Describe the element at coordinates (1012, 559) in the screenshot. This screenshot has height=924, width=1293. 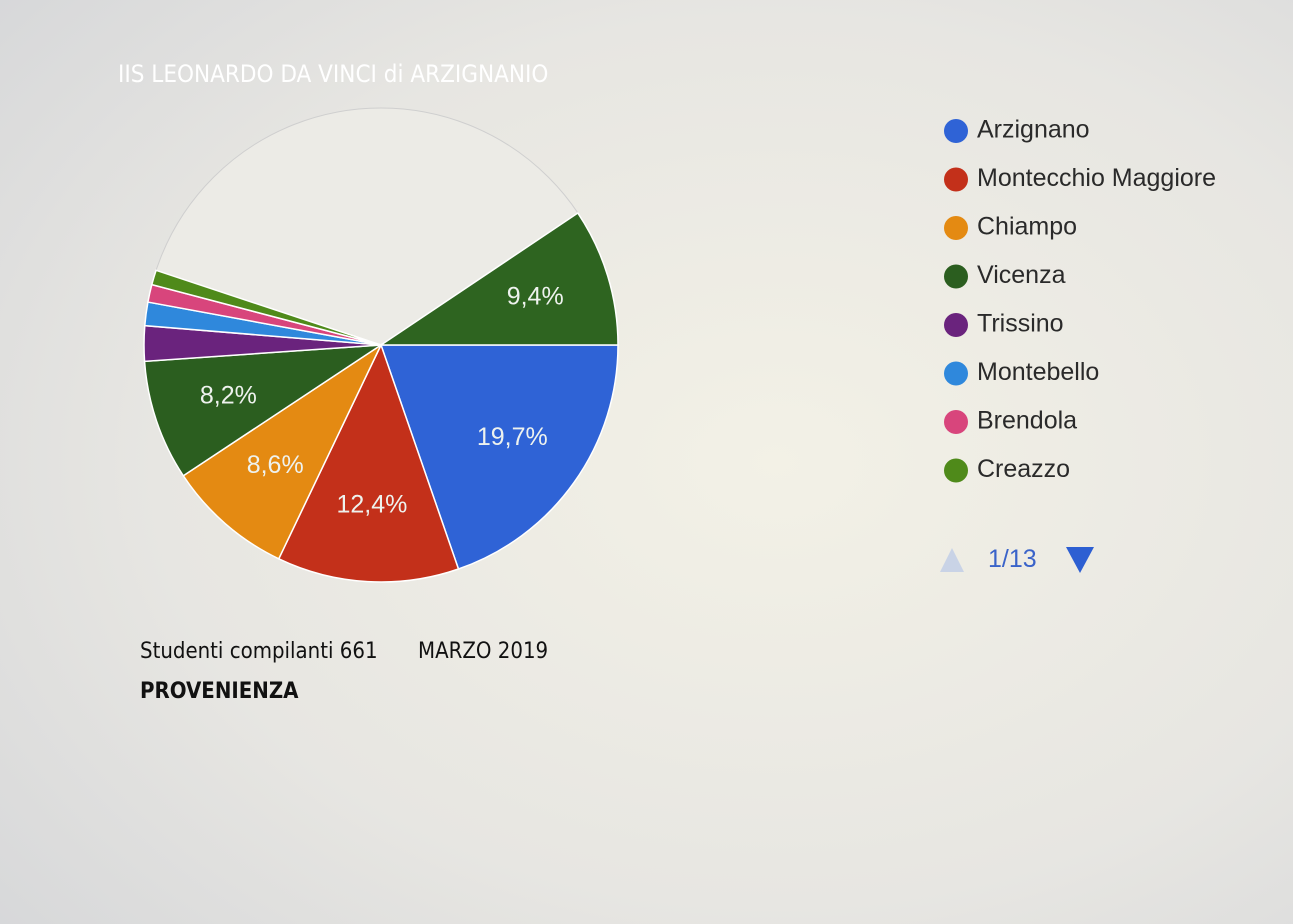
I see `legend-page: 1/13` at that location.